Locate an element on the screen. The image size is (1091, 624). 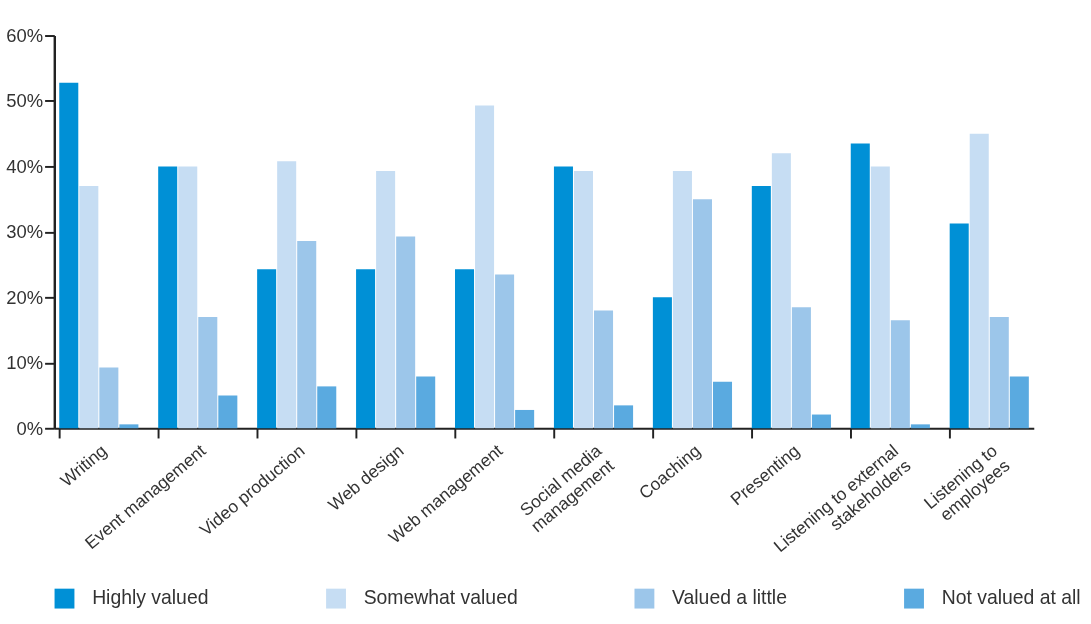
y-tick-label: 0% is located at coordinates (30, 428).